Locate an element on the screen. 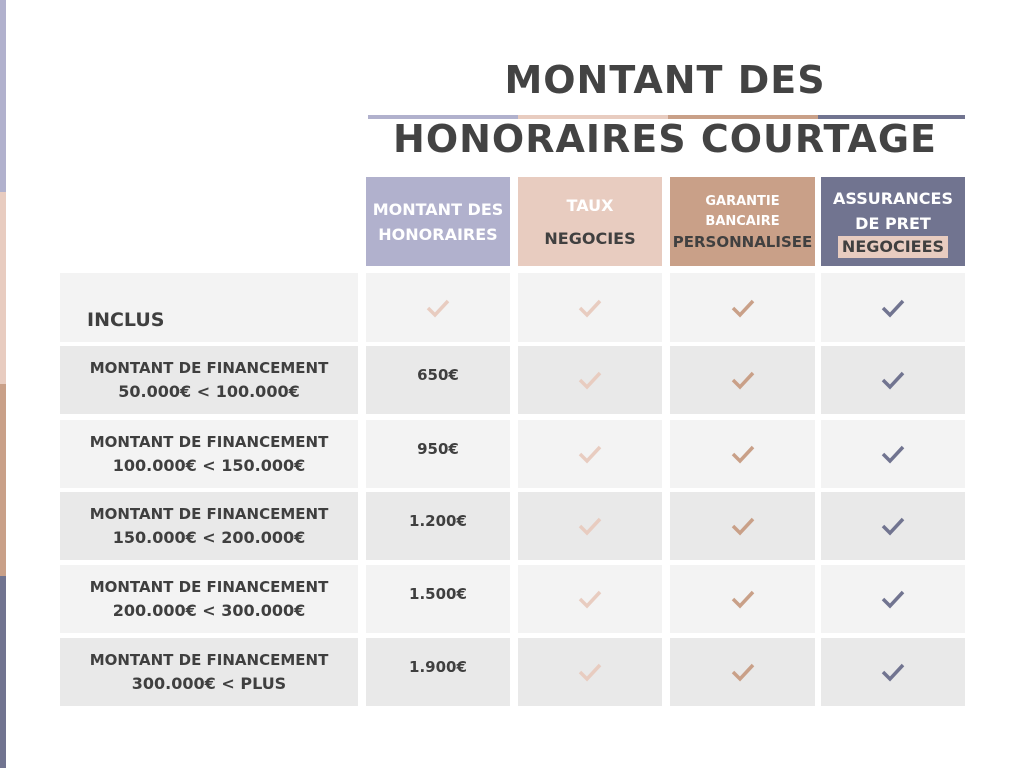  row-label: MONTANT DE FINANCEMENT 300.000€ < PLUS is located at coordinates (209, 672).